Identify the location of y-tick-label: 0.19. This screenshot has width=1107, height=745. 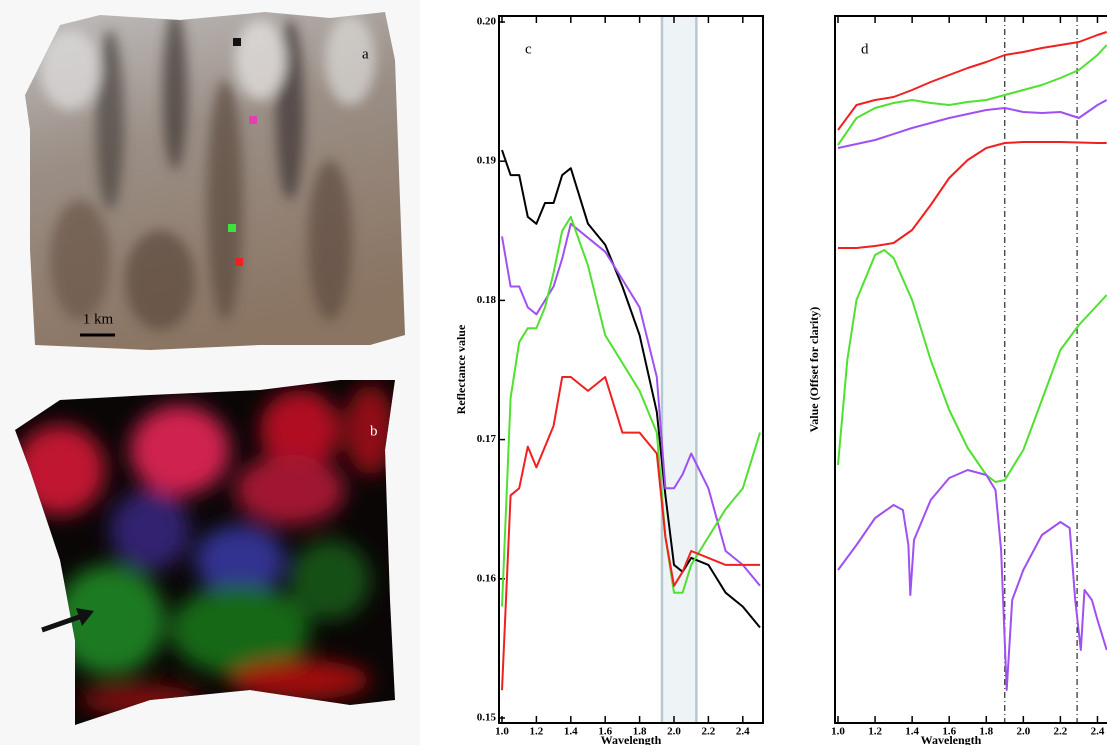
(487, 161).